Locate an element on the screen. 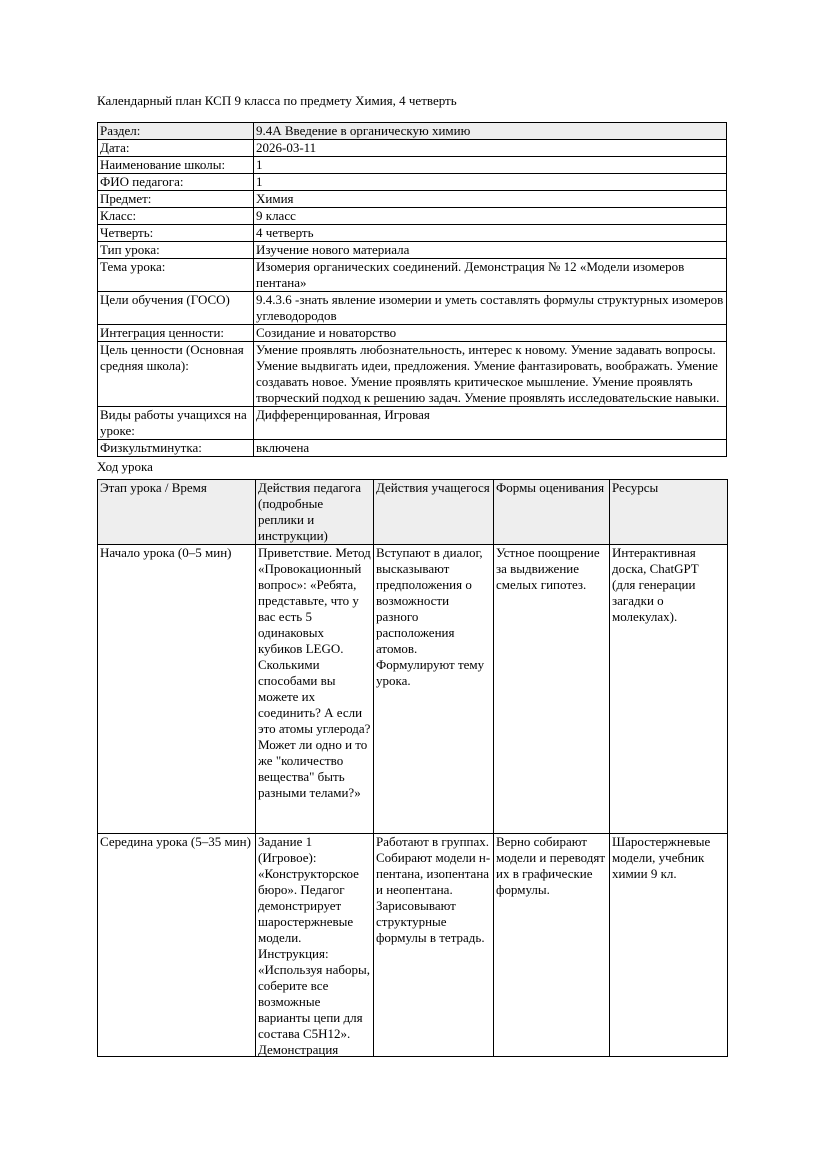  info-label-cell: Наименование школы: is located at coordinates (175, 165).